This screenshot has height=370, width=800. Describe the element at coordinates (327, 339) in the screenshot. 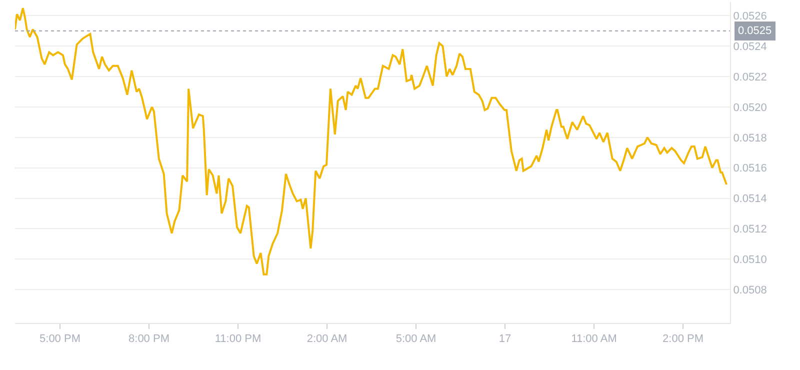

I see `x-tick-label: 2:00 AM` at that location.